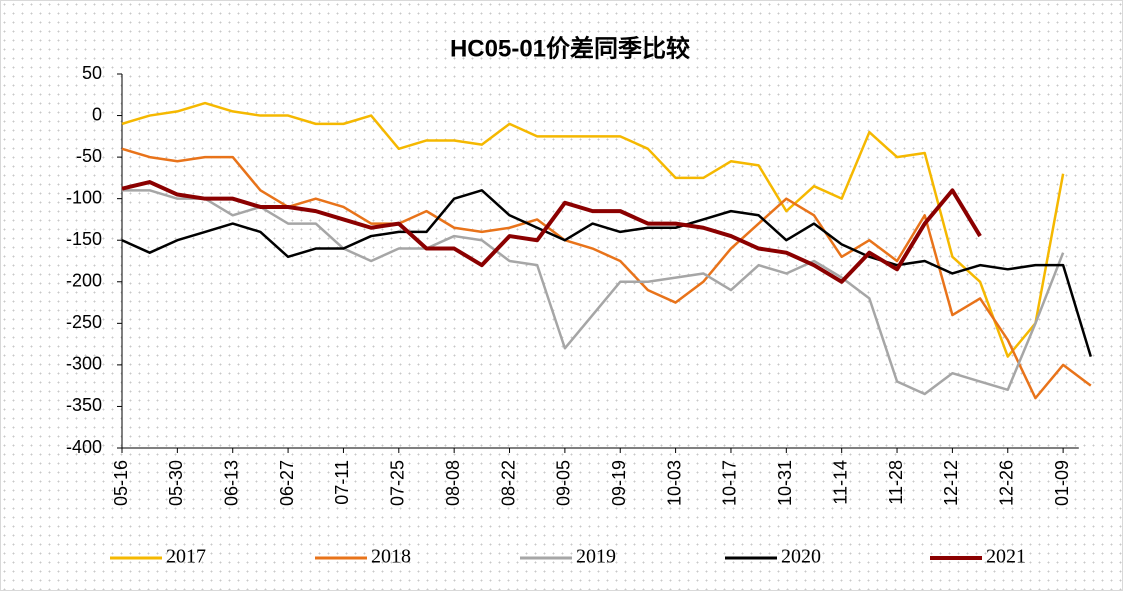 This screenshot has width=1123, height=591. Describe the element at coordinates (231, 483) in the screenshot. I see `x-tick-label: 06-13` at that location.